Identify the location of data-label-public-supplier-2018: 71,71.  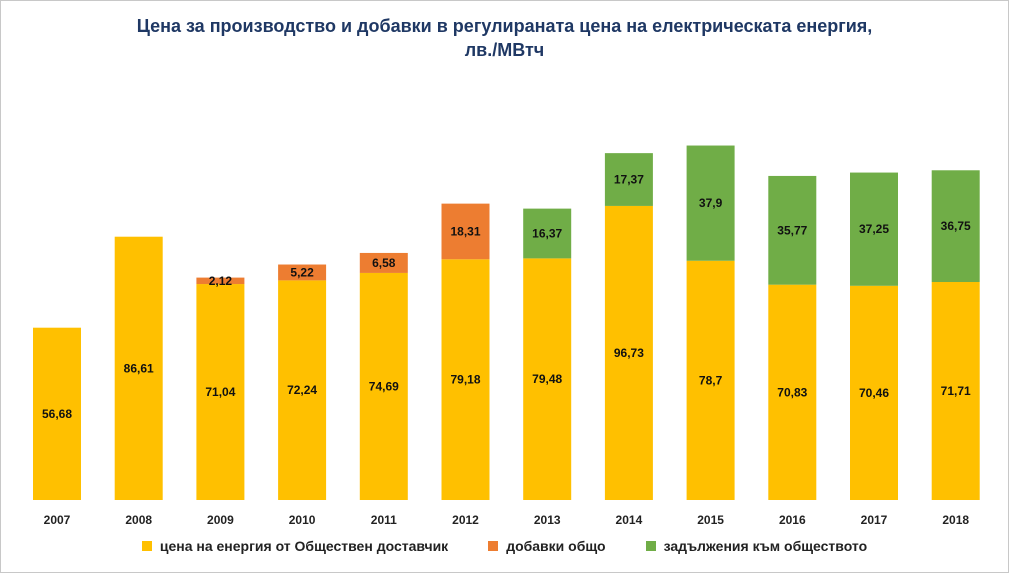
(956, 391).